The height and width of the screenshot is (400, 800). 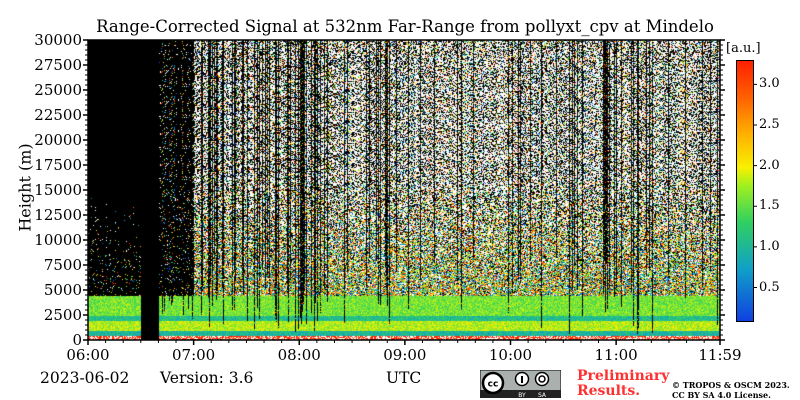 I want to click on x-tick-label: 09:00, so click(x=405, y=355).